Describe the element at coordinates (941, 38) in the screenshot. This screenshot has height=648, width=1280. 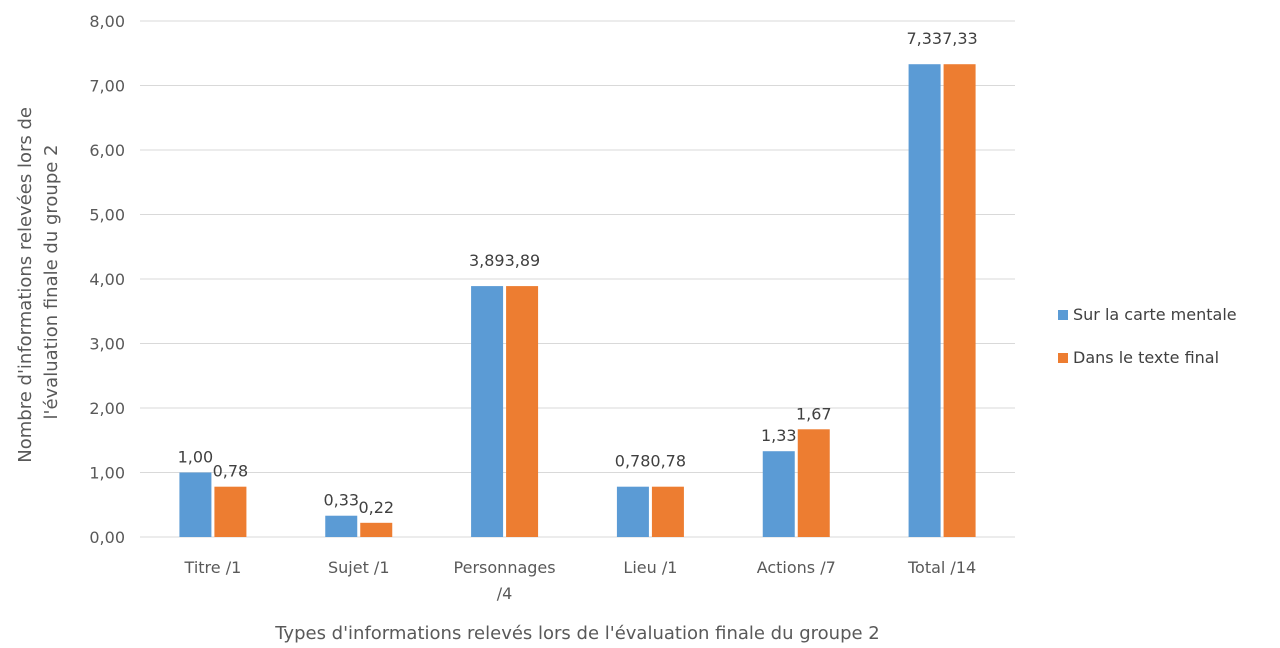
I see `data-label: 7,337,33` at that location.